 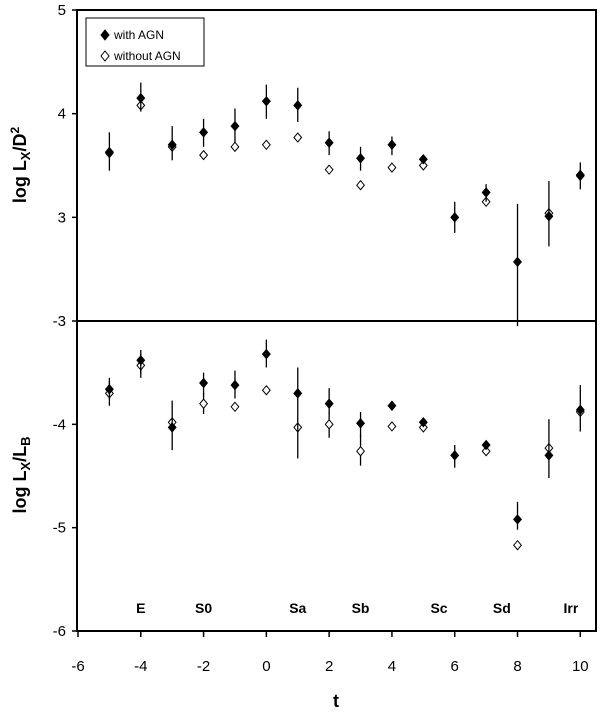 What do you see at coordinates (25, 466) in the screenshot?
I see `bottom-ylabel-sub-x: X` at bounding box center [25, 466].